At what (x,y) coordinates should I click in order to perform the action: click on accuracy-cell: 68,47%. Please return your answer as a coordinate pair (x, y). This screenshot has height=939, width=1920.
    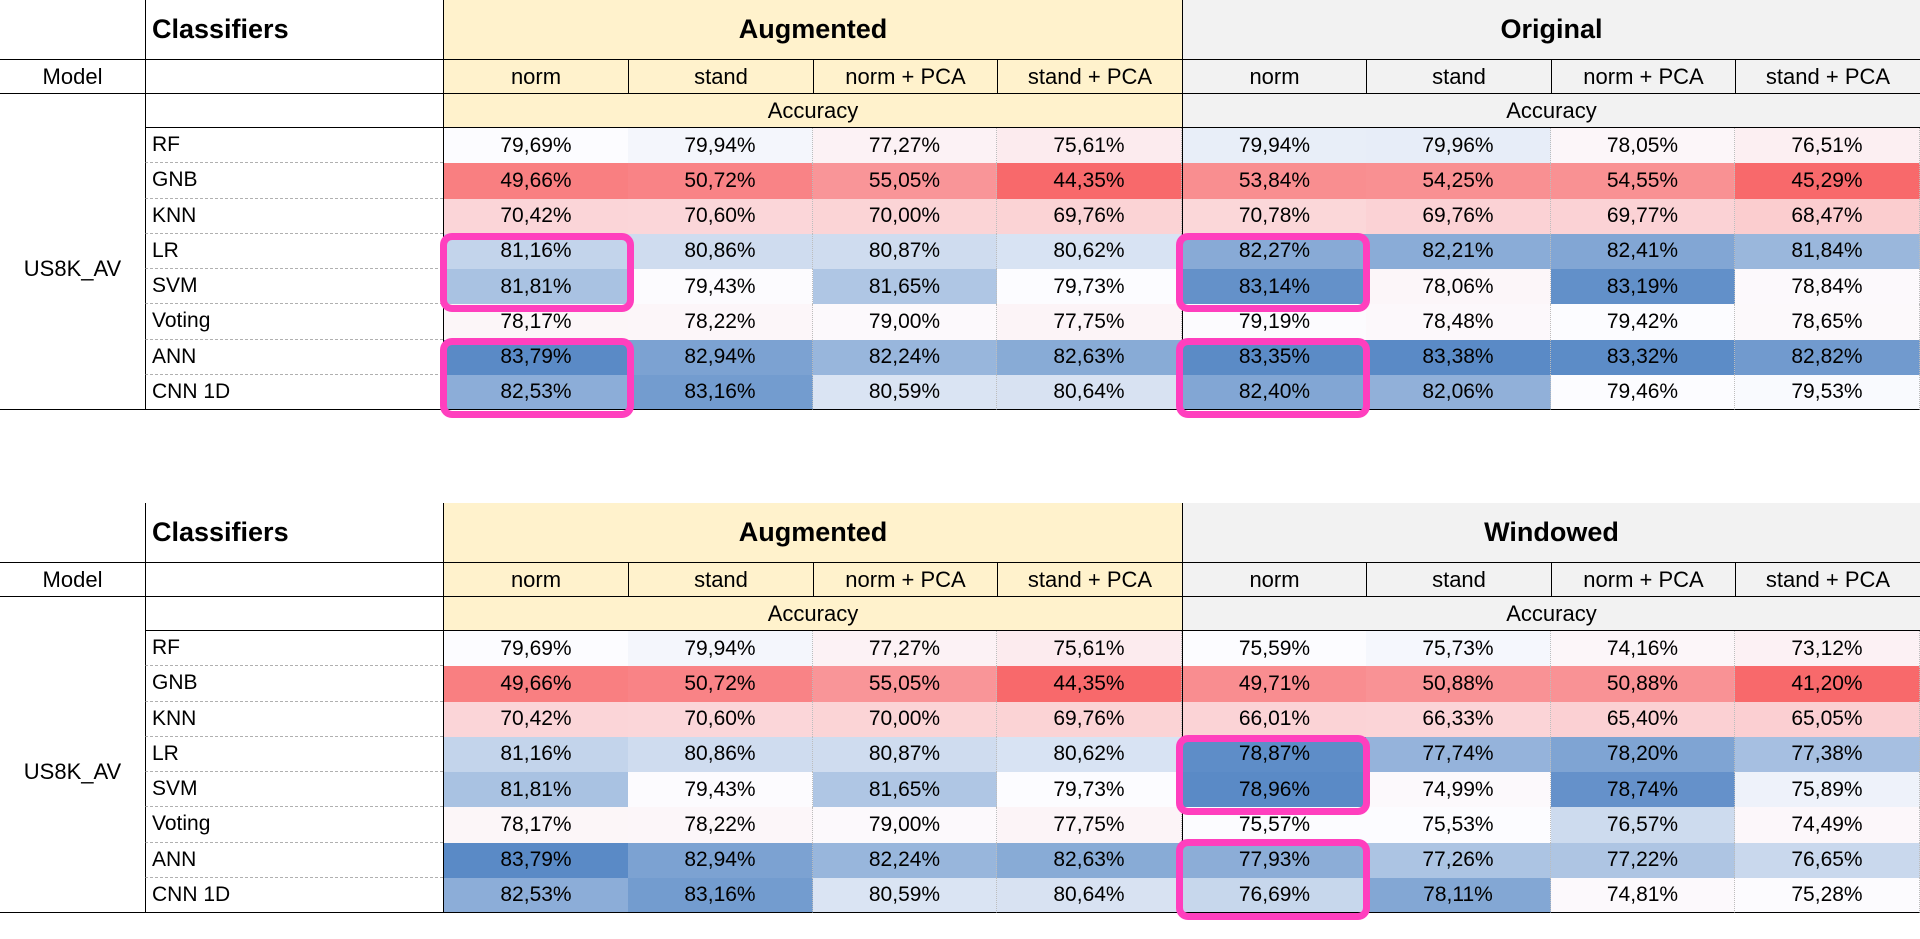
    Looking at the image, I should click on (1827, 216).